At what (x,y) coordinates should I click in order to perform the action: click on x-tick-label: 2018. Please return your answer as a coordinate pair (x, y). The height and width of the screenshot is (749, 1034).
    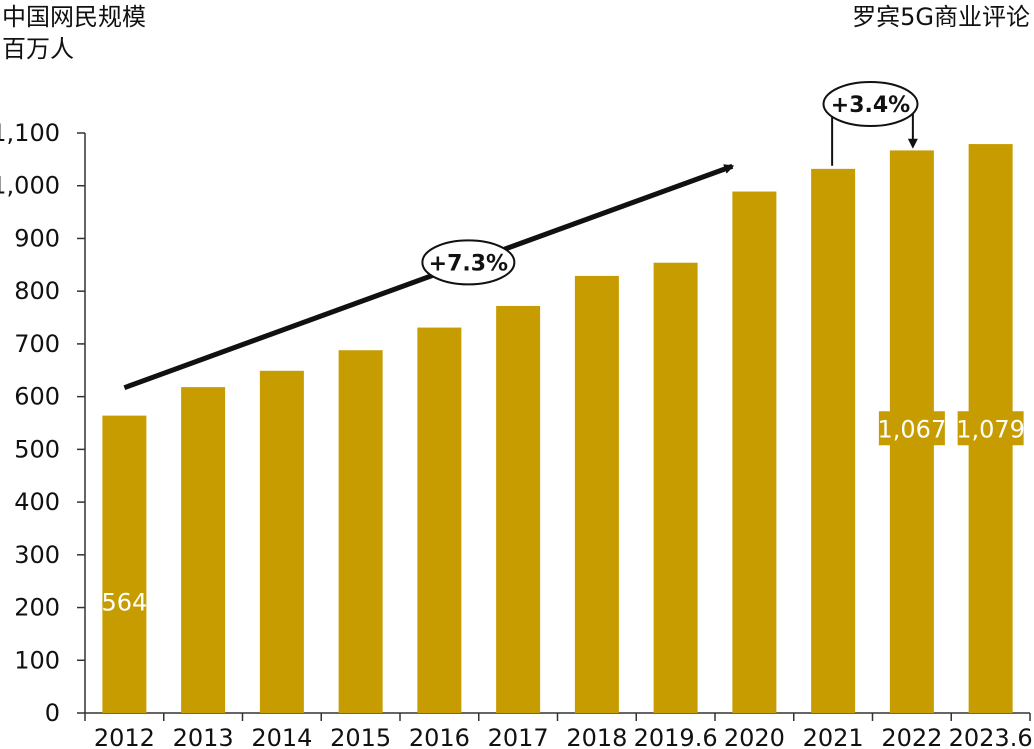
    Looking at the image, I should click on (596, 736).